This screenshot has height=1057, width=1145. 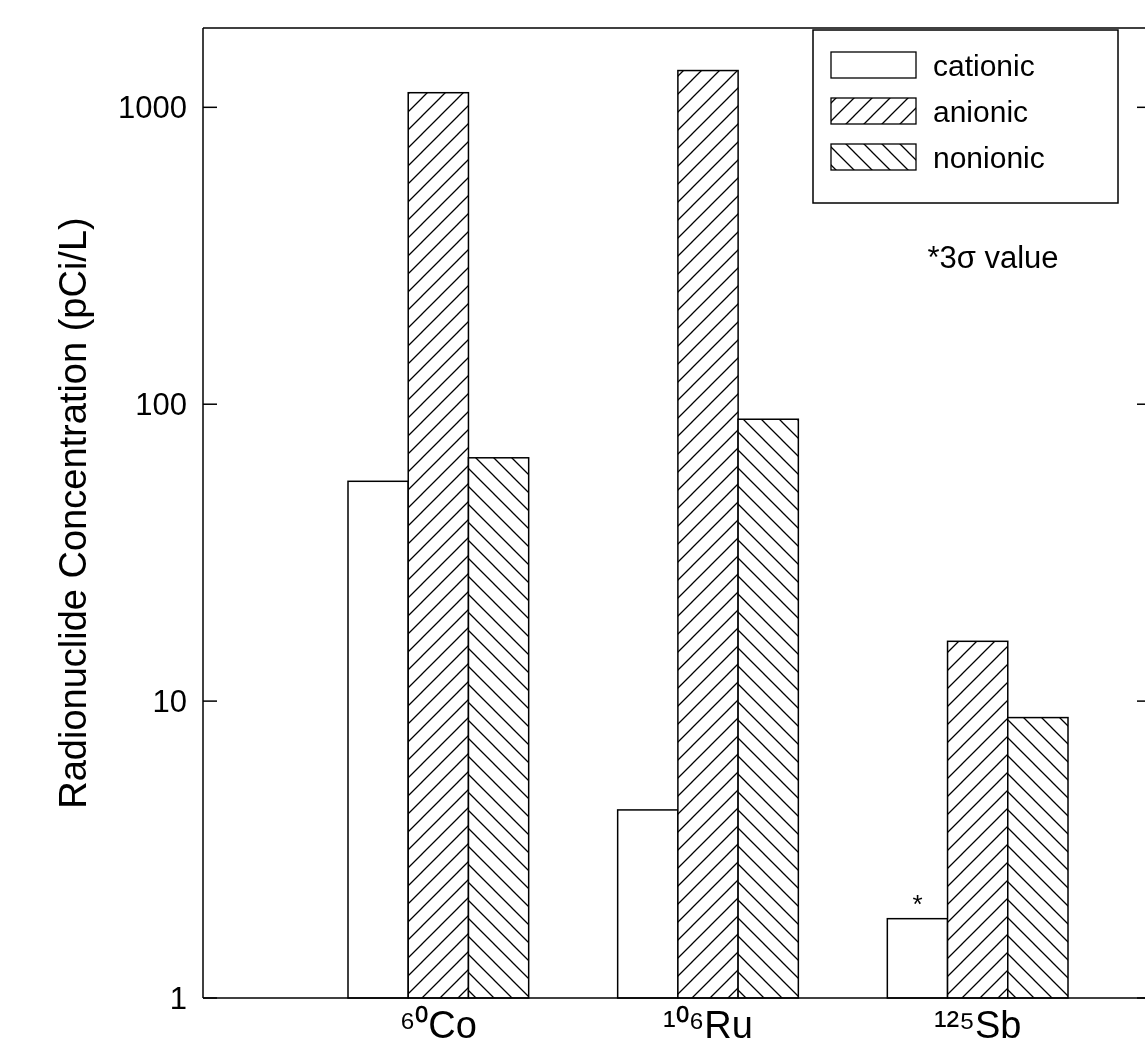 I want to click on legend-label: cationic, so click(x=984, y=65).